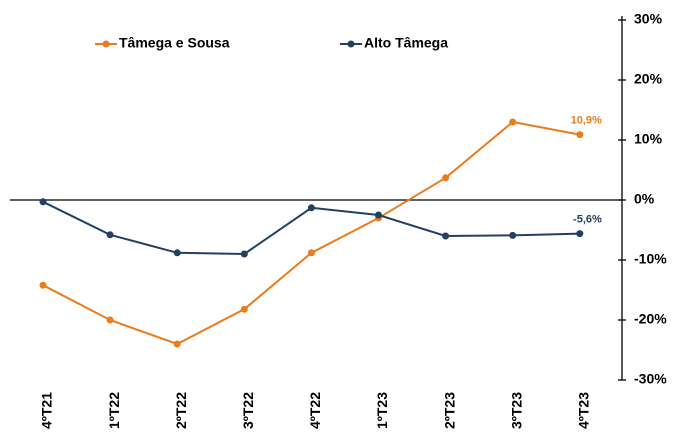 The height and width of the screenshot is (438, 679). I want to click on legend-label: Tâmega e Sousa, so click(174, 43).